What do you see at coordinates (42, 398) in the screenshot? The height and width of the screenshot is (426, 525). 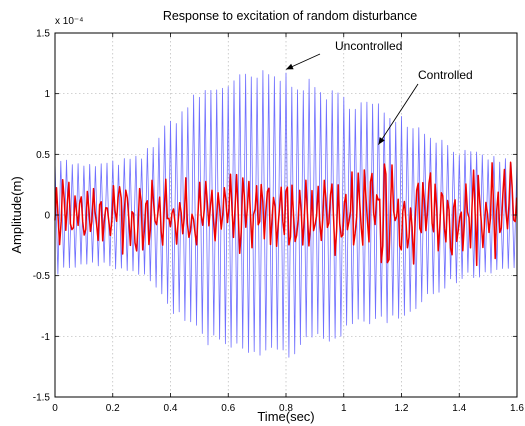 I see `y-tick-label: -1.5` at bounding box center [42, 398].